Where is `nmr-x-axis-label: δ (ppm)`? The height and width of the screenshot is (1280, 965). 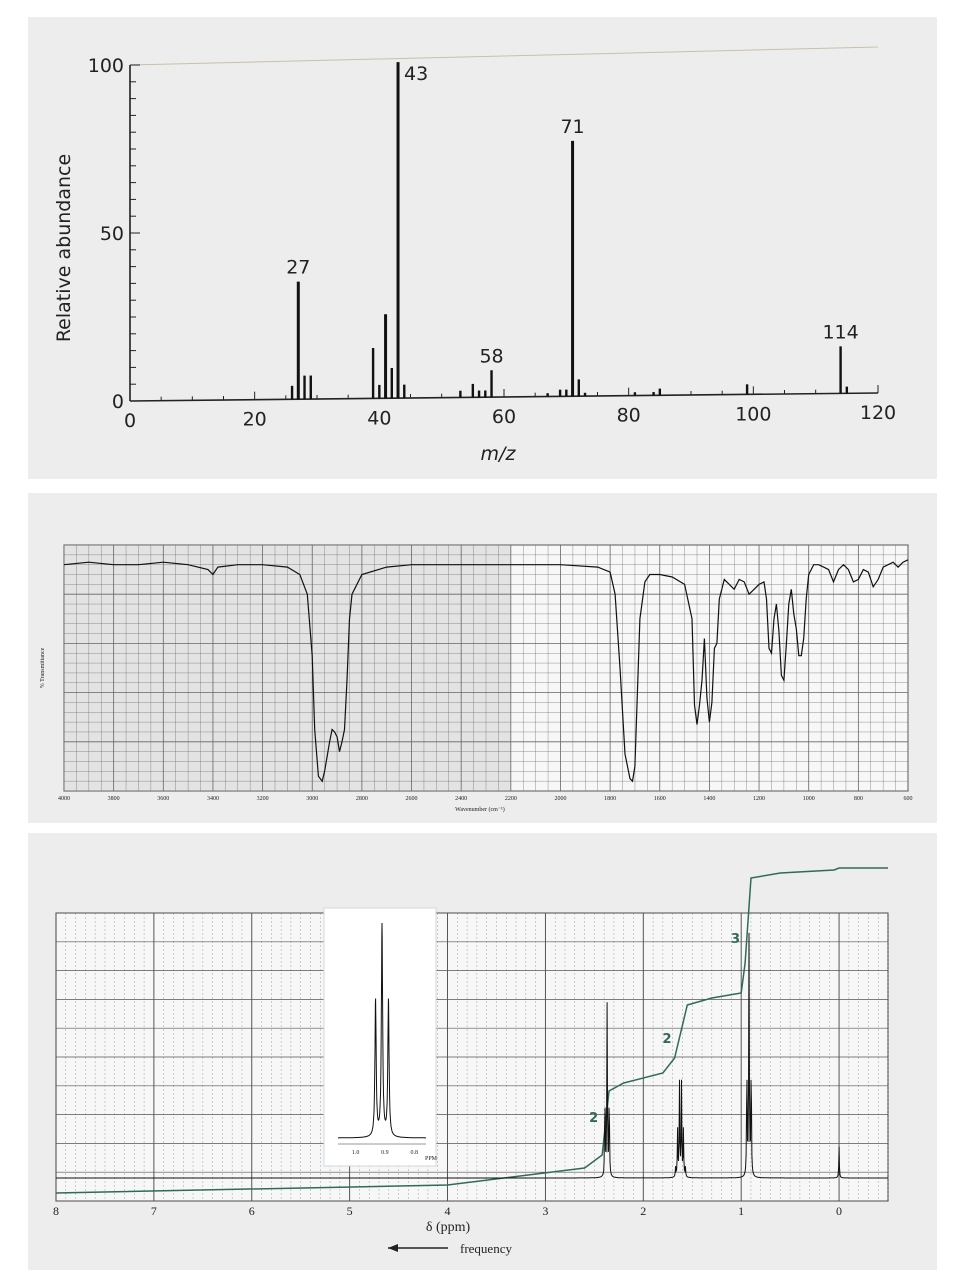 nmr-x-axis-label: δ (ppm) is located at coordinates (448, 1227).